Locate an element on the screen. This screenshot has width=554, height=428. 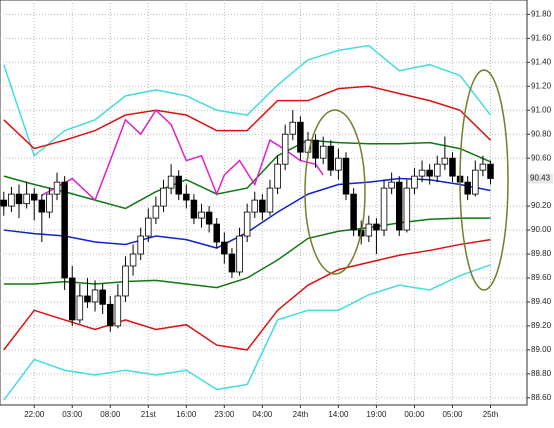
x-tick-label: 24th is located at coordinates (301, 414).